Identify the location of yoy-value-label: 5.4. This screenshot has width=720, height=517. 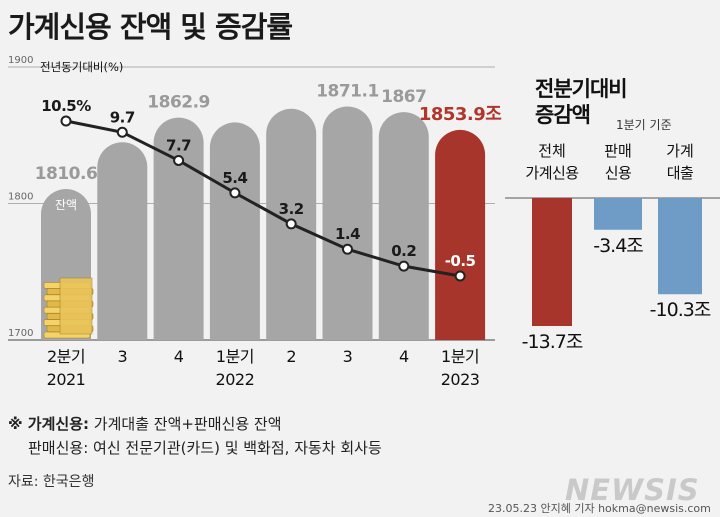
(234, 178).